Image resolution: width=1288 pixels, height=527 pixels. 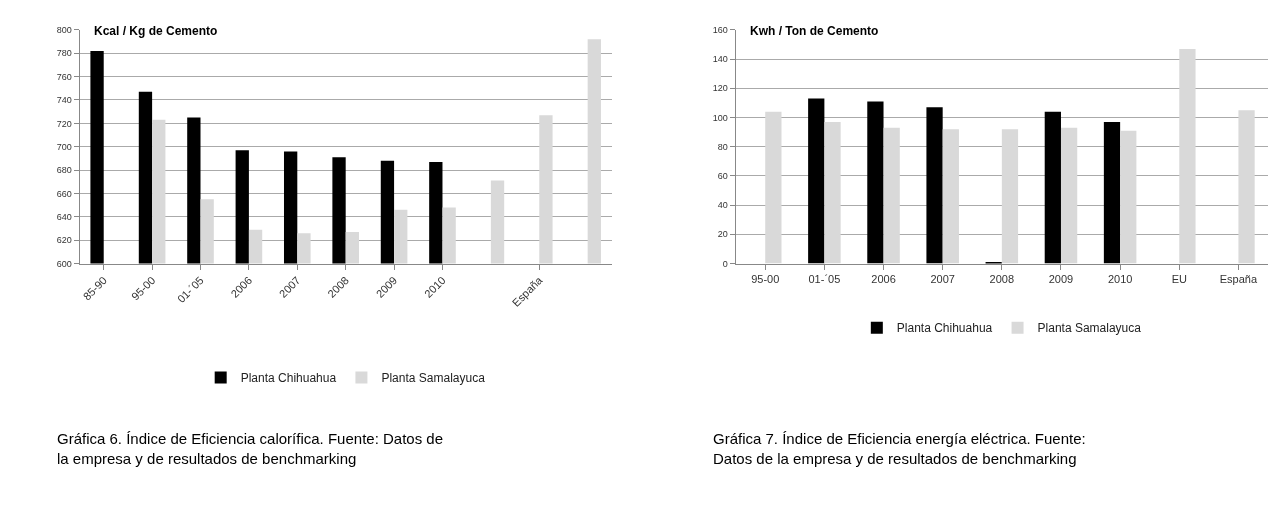 I want to click on x-tick-label: 2006, so click(x=883, y=278).